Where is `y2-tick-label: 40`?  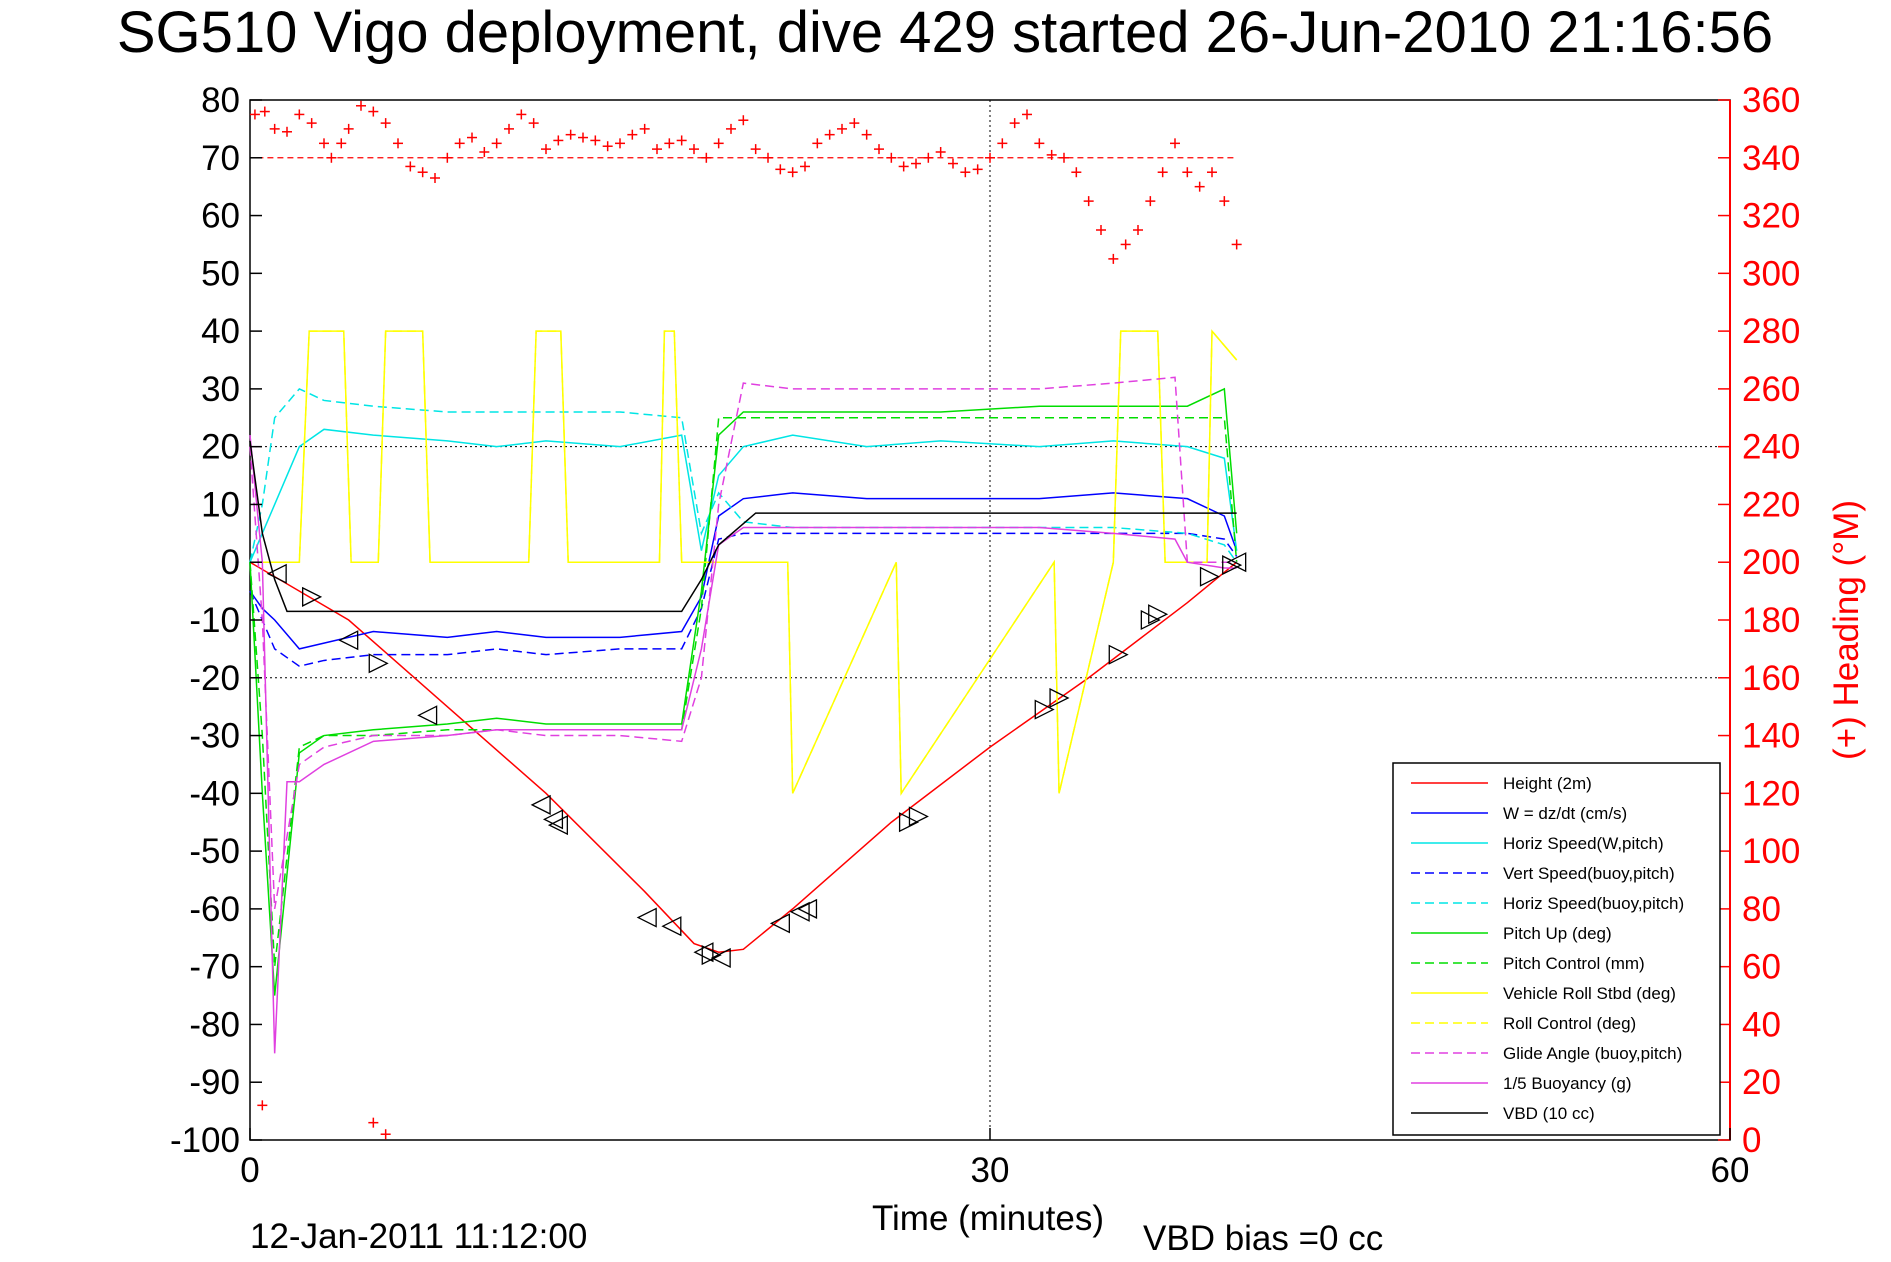 y2-tick-label: 40 is located at coordinates (1761, 1024).